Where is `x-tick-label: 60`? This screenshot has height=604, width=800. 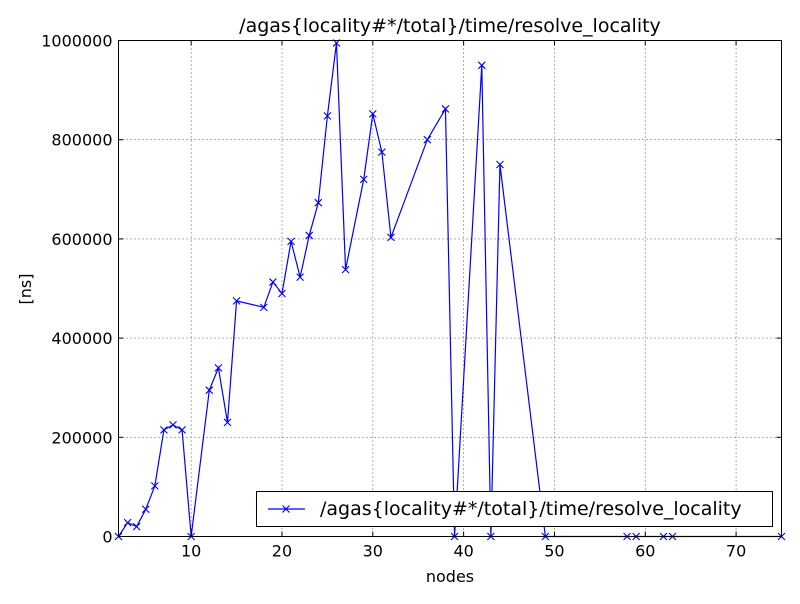
x-tick-label: 60 is located at coordinates (645, 551).